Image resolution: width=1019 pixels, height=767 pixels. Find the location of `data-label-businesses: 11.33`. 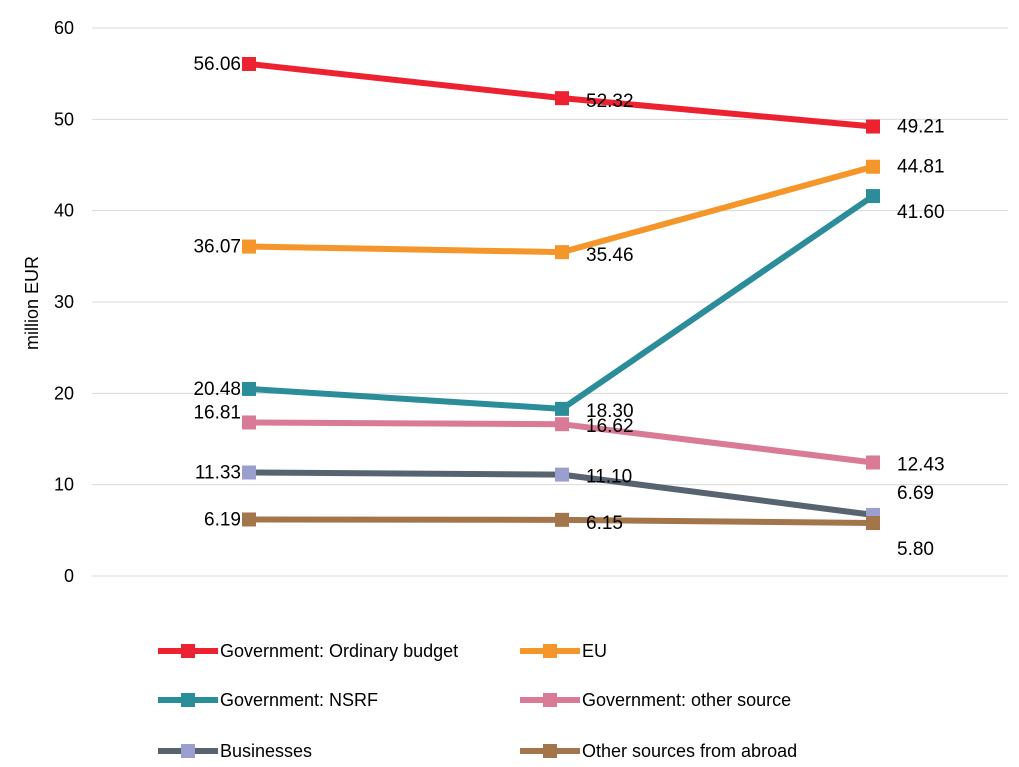

data-label-businesses: 11.33 is located at coordinates (218, 473).